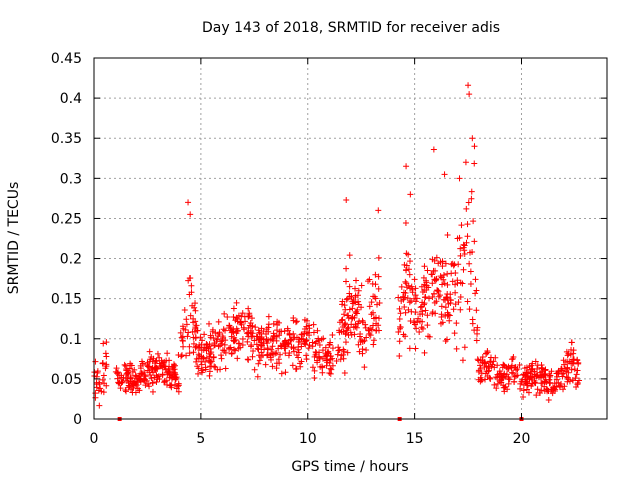 This screenshot has width=640, height=480. Describe the element at coordinates (71, 179) in the screenshot. I see `y-tick-label: 0.3` at that location.